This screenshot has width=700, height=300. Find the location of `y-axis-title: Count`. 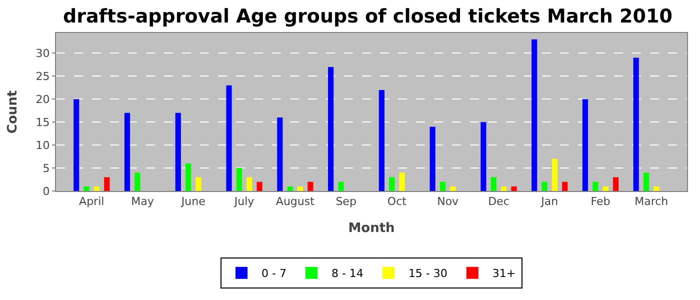

y-axis-title: Count is located at coordinates (13, 112).